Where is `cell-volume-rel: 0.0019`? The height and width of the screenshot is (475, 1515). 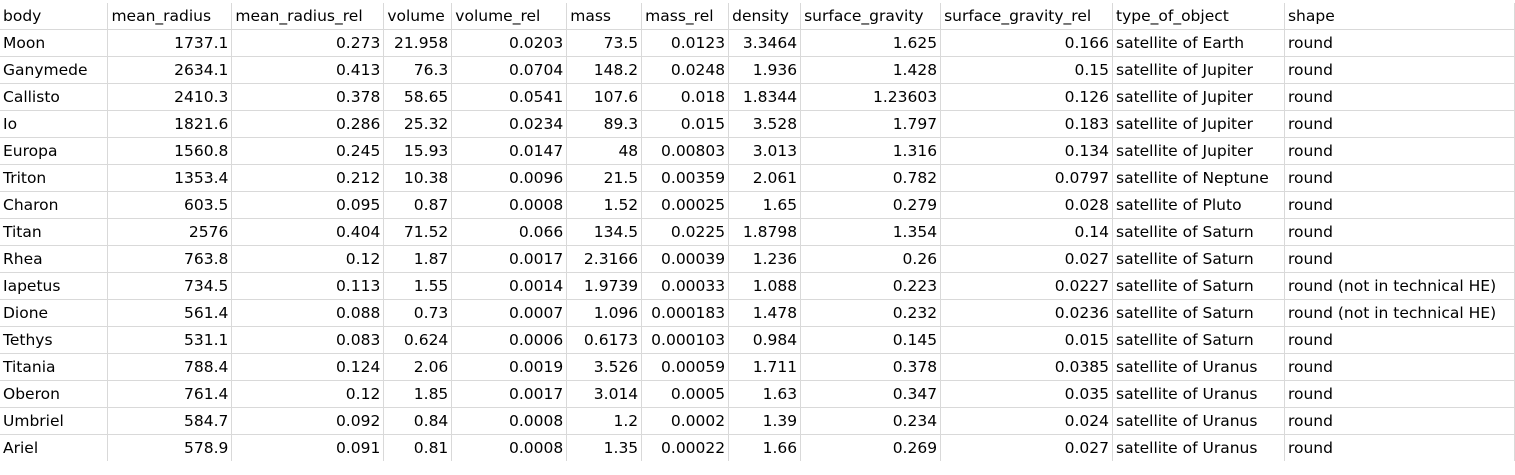 cell-volume-rel: 0.0019 is located at coordinates (509, 367).